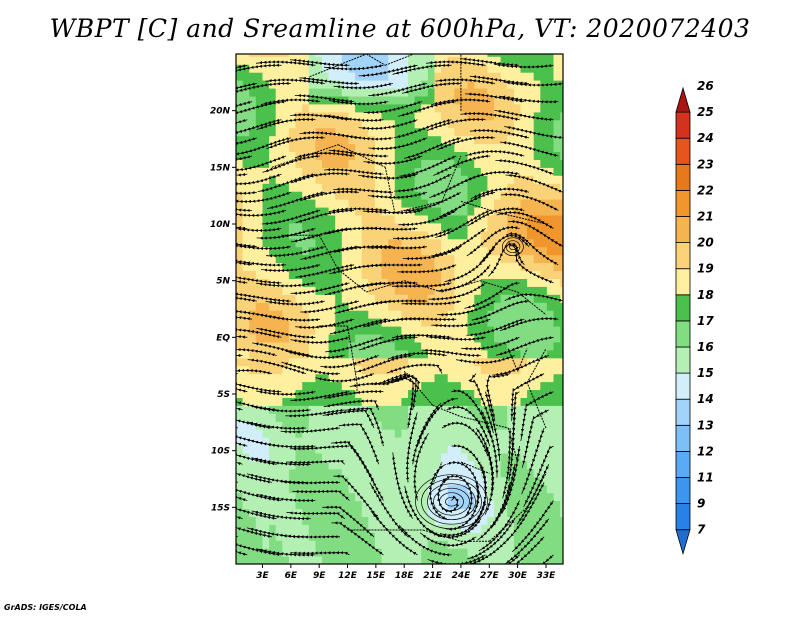 Image resolution: width=800 pixels, height=618 pixels. What do you see at coordinates (705, 164) in the screenshot?
I see `colorbar-label: 23` at bounding box center [705, 164].